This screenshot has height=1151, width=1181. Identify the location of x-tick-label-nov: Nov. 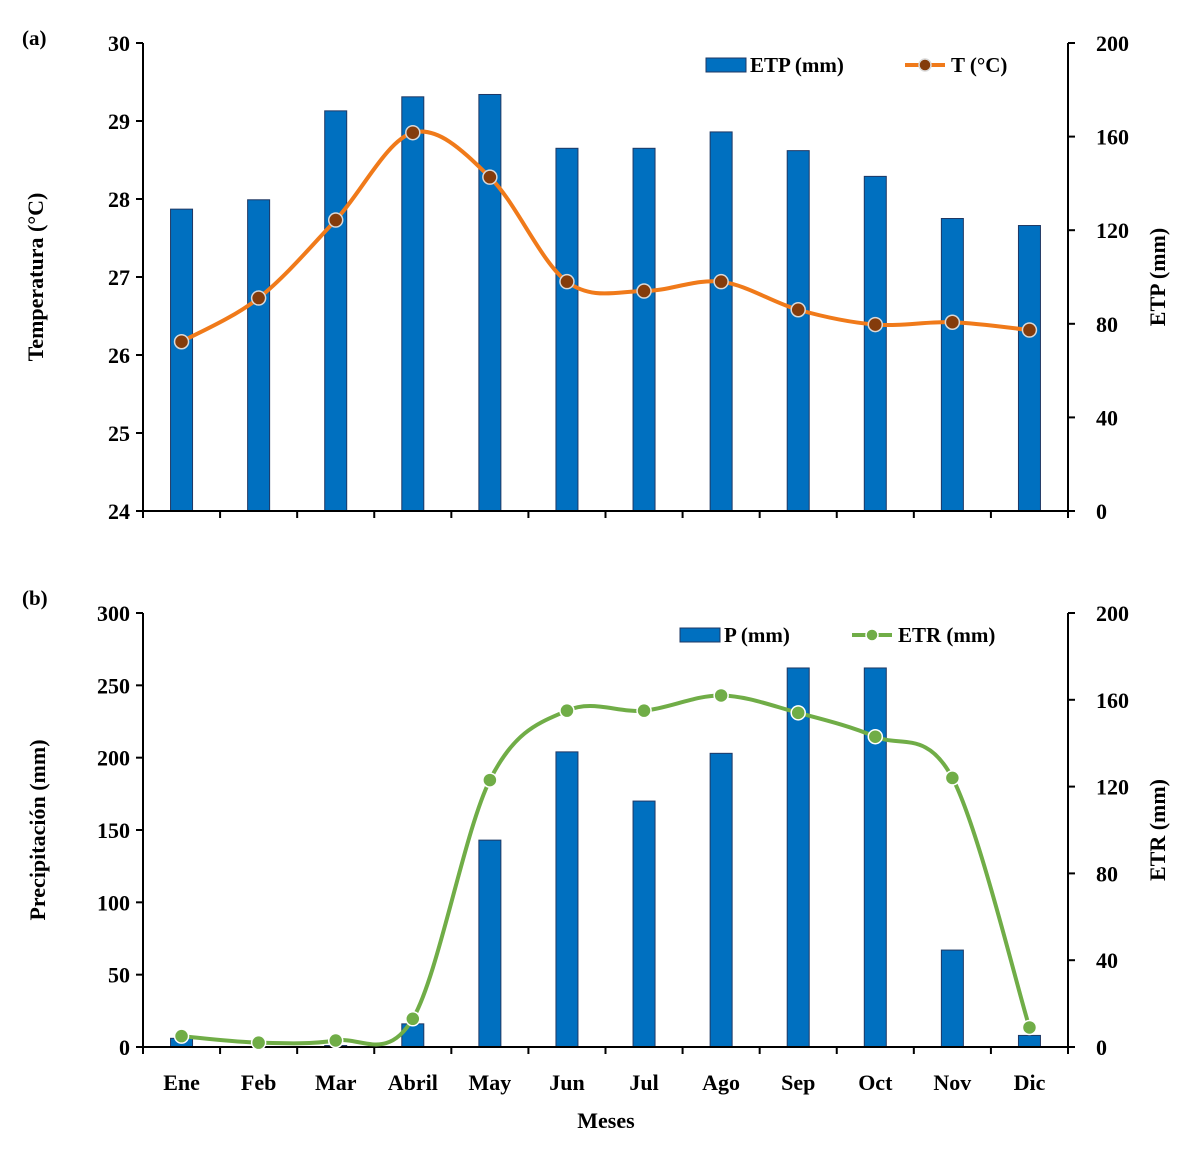
(952, 1082).